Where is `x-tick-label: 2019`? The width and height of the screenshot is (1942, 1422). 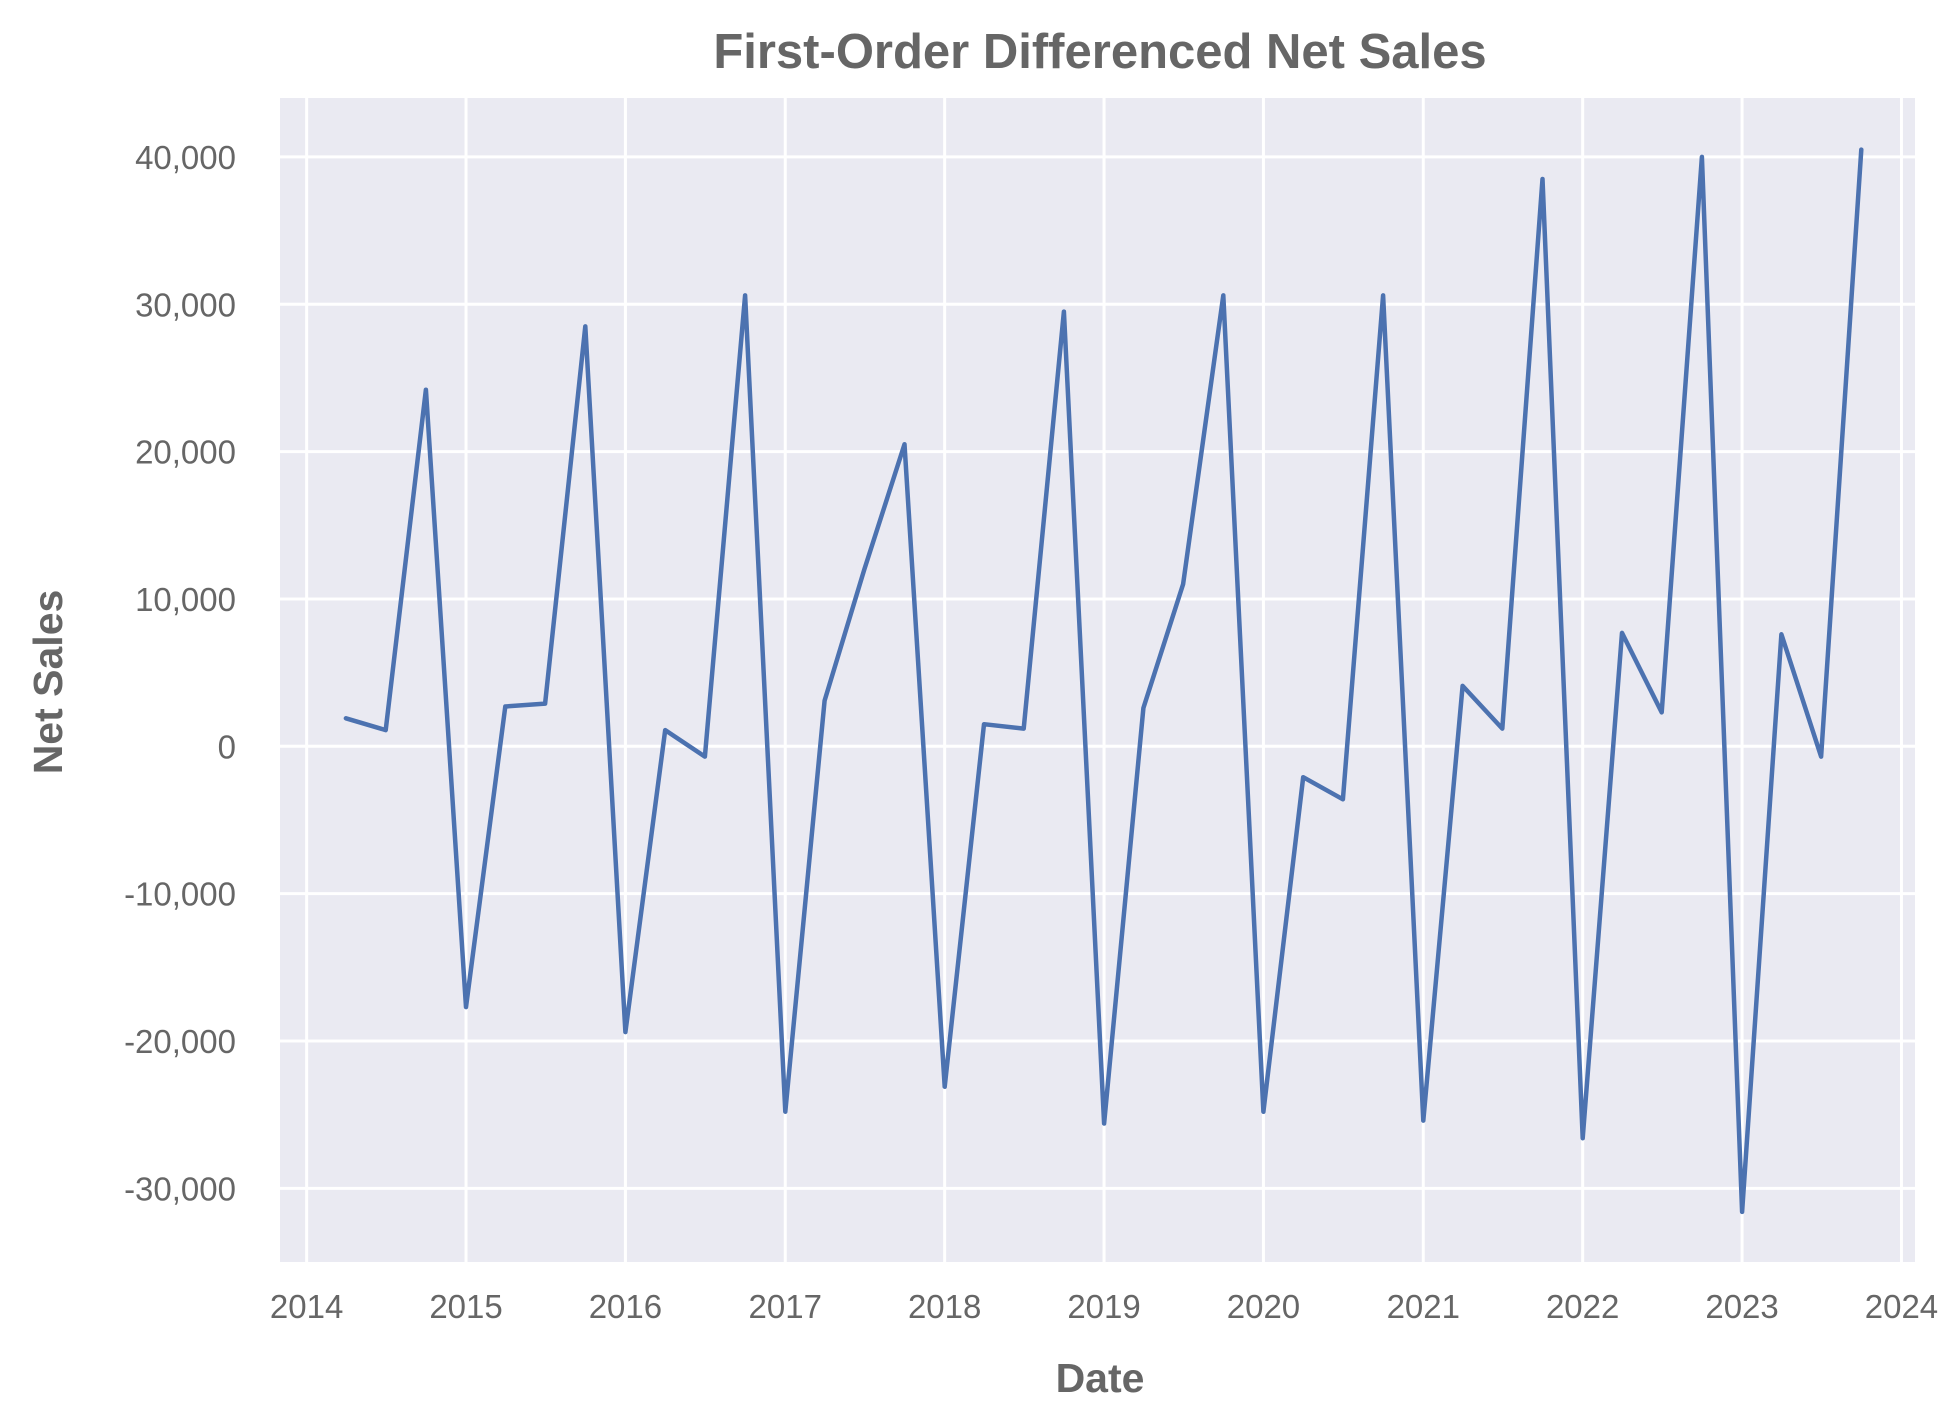
x-tick-label: 2019 is located at coordinates (1103, 1306).